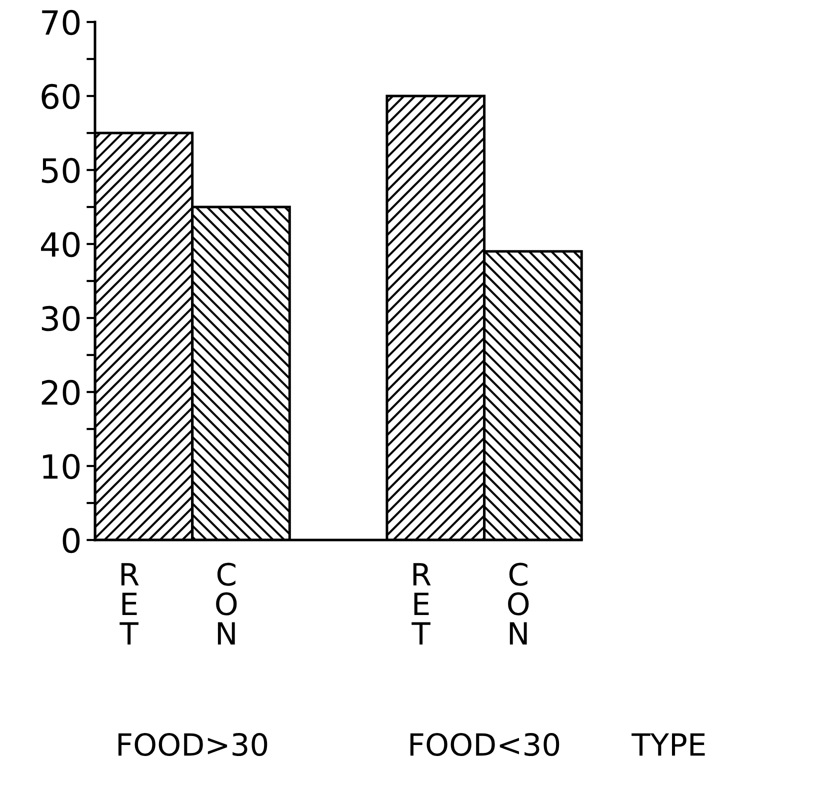  What do you see at coordinates (61, 393) in the screenshot?
I see `y-tick-label: 20` at bounding box center [61, 393].